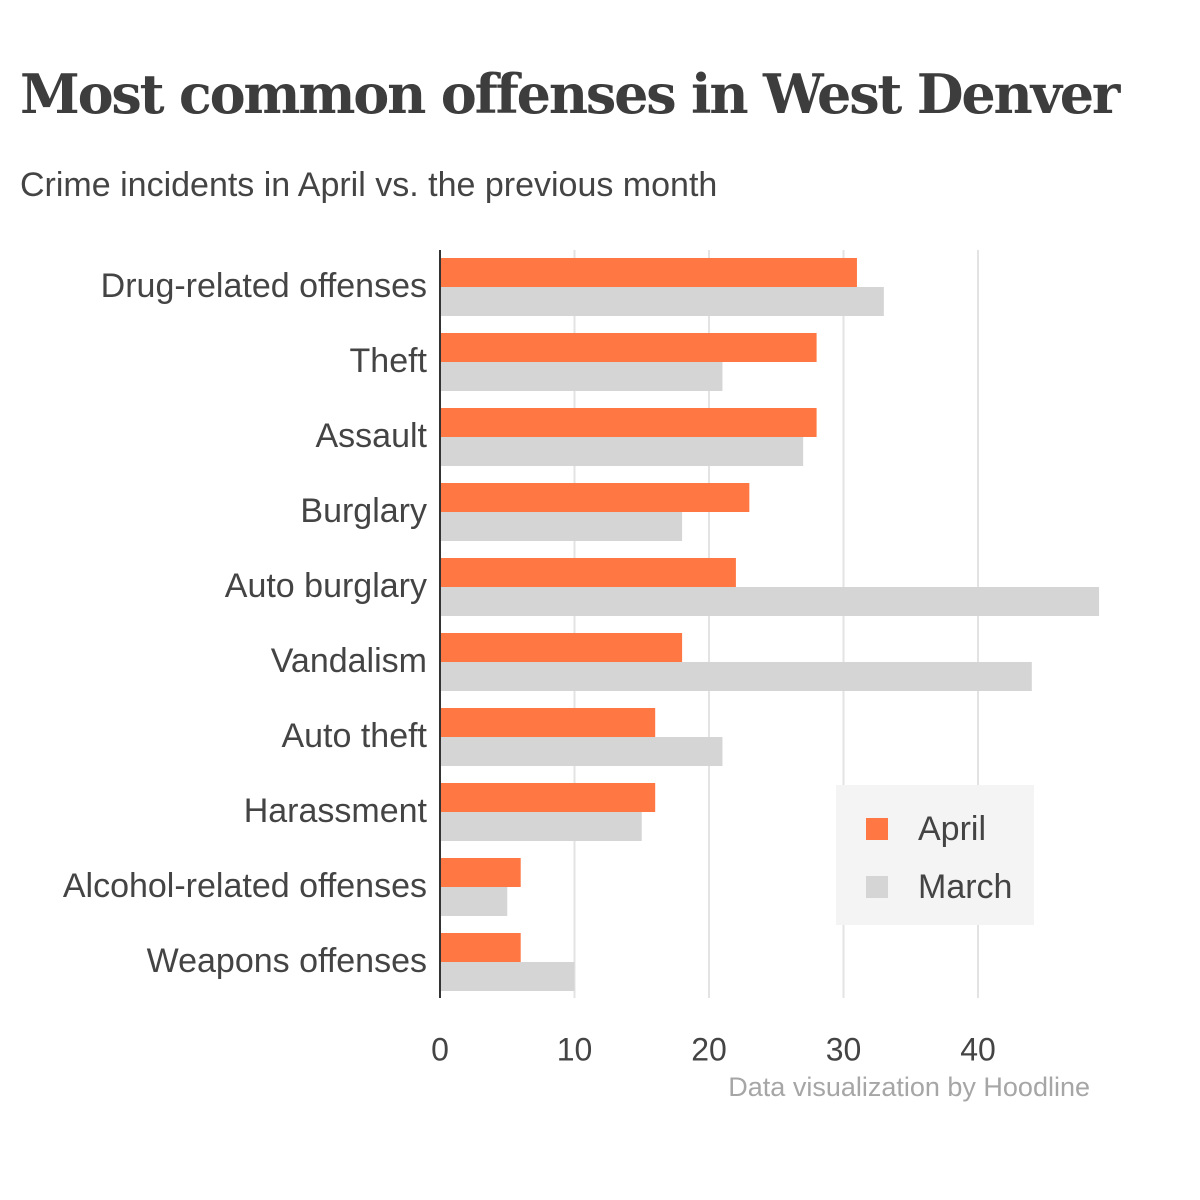 The image size is (1200, 1200). I want to click on chart-title: Most common offenses in West Denver, so click(570, 94).